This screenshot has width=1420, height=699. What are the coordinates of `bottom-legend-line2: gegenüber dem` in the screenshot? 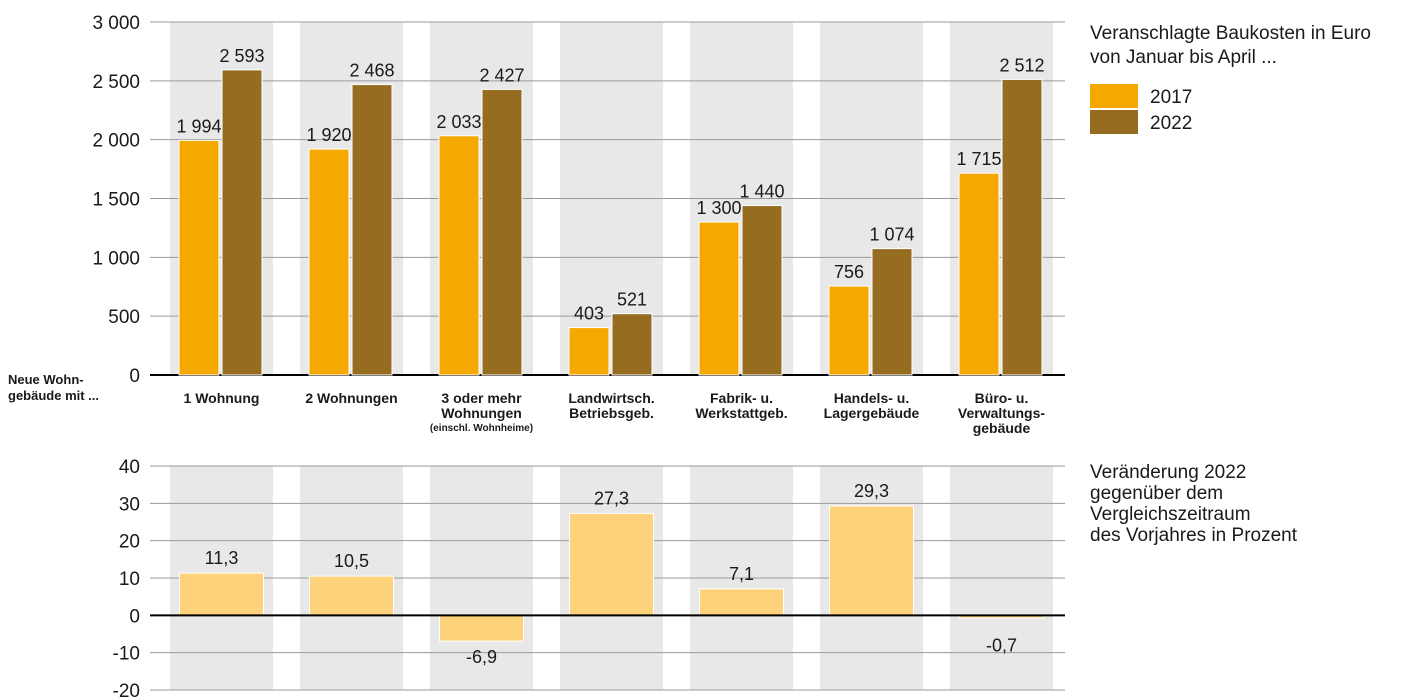 It's located at (1156, 493).